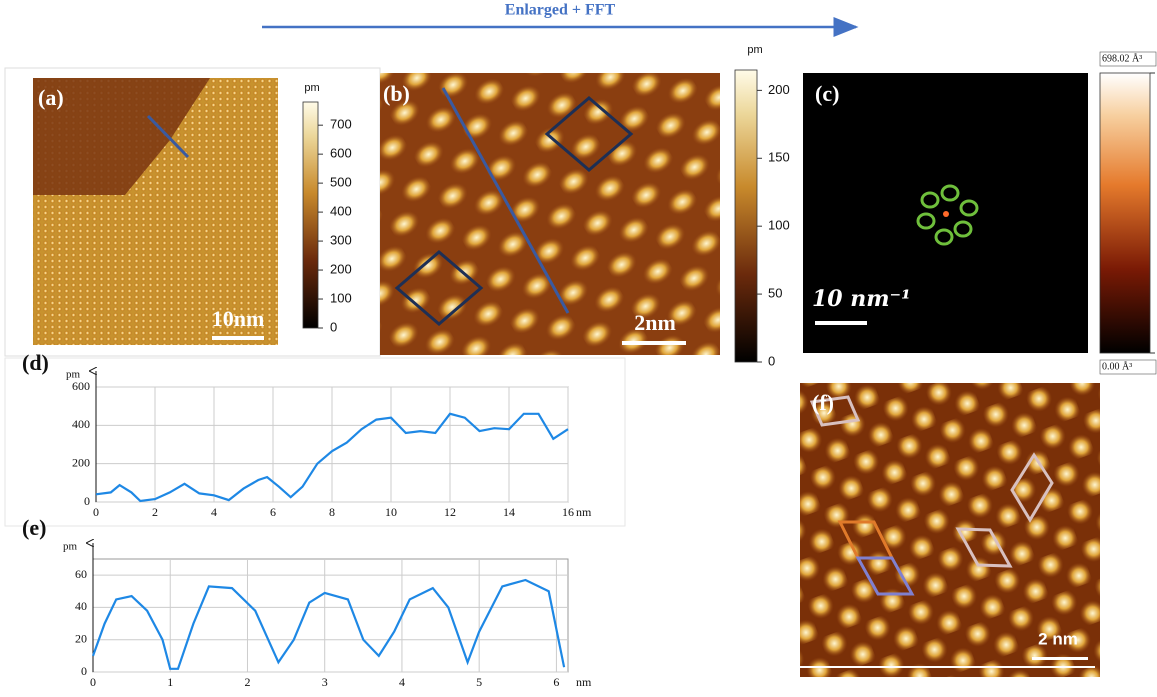 Image resolution: width=1157 pixels, height=697 pixels. What do you see at coordinates (325, 682) in the screenshot?
I see `x-tick-label: 3` at bounding box center [325, 682].